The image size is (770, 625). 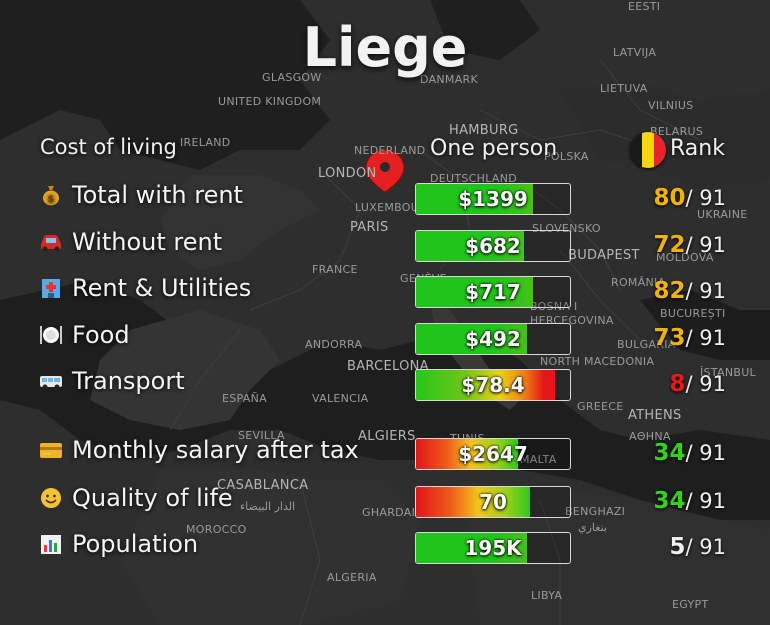 What do you see at coordinates (369, 227) in the screenshot?
I see `map-label: PARIS` at bounding box center [369, 227].